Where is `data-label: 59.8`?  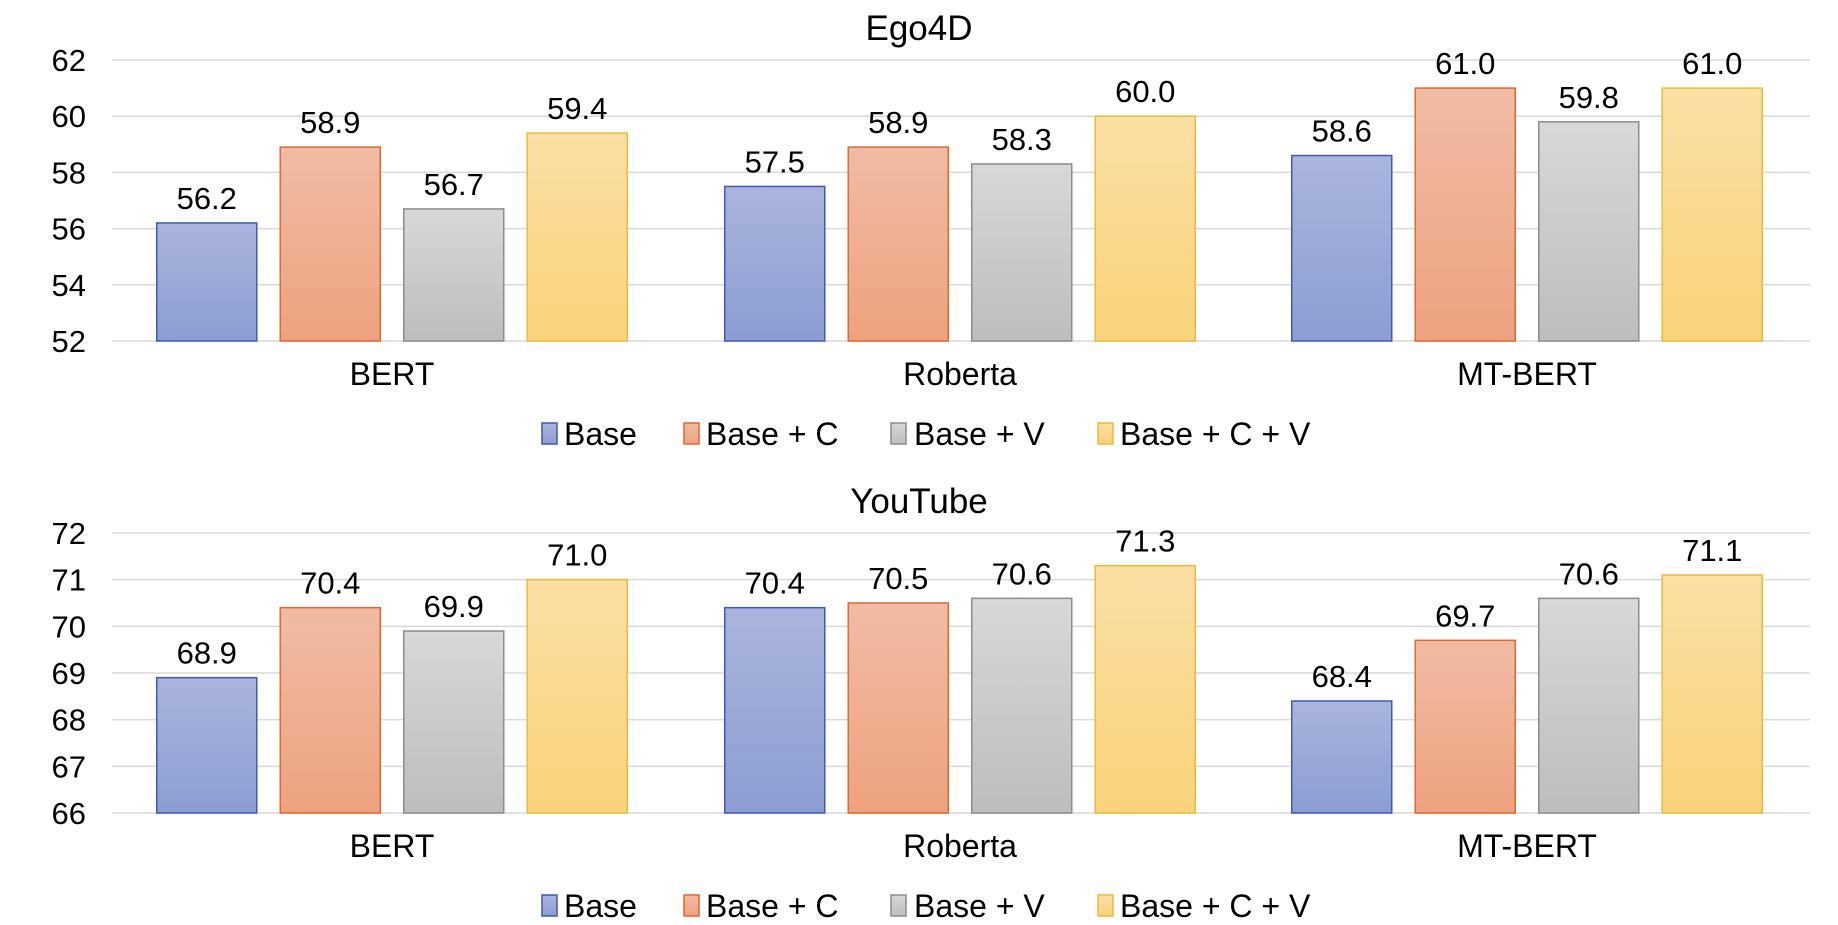 data-label: 59.8 is located at coordinates (1589, 97).